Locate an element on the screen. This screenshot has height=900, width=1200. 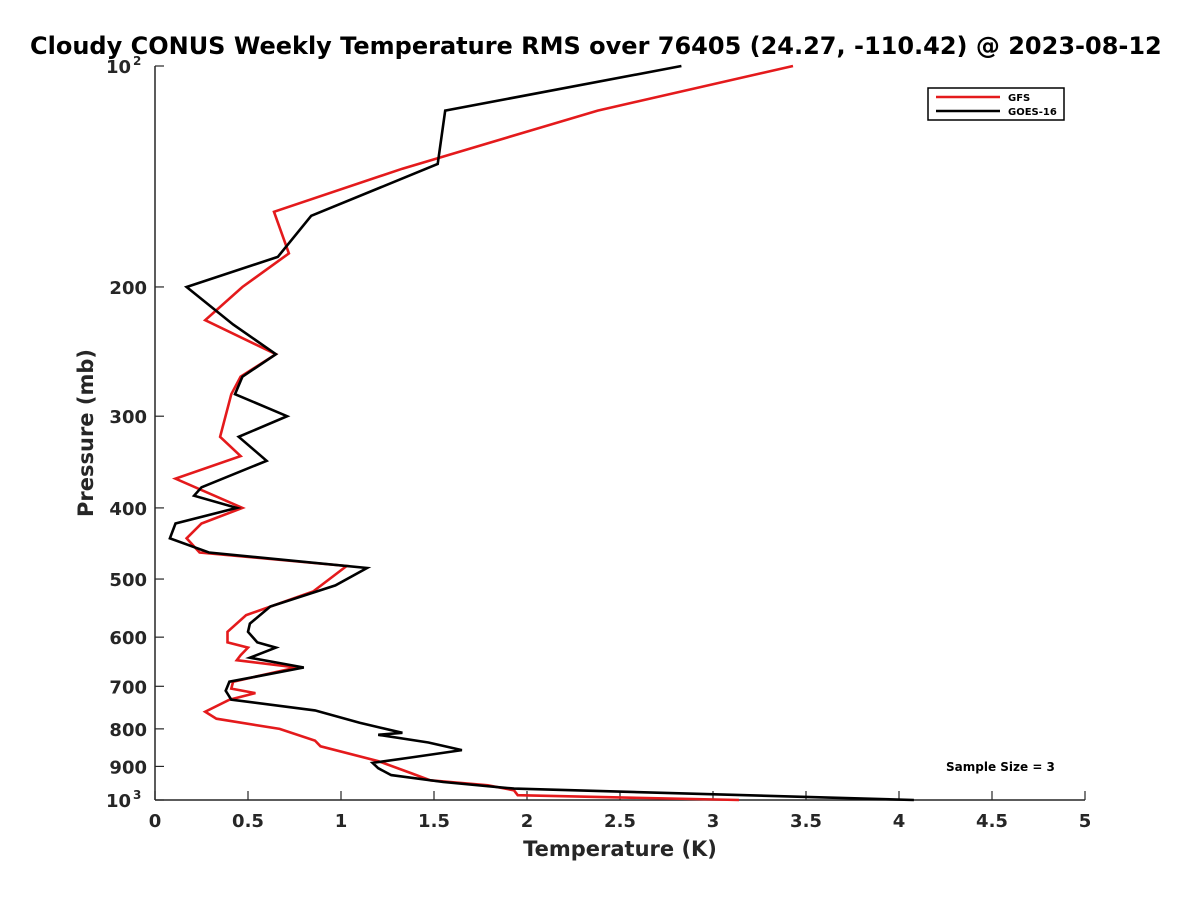
sample-size-annotation: Sample Size = 3 is located at coordinates (1000, 767).